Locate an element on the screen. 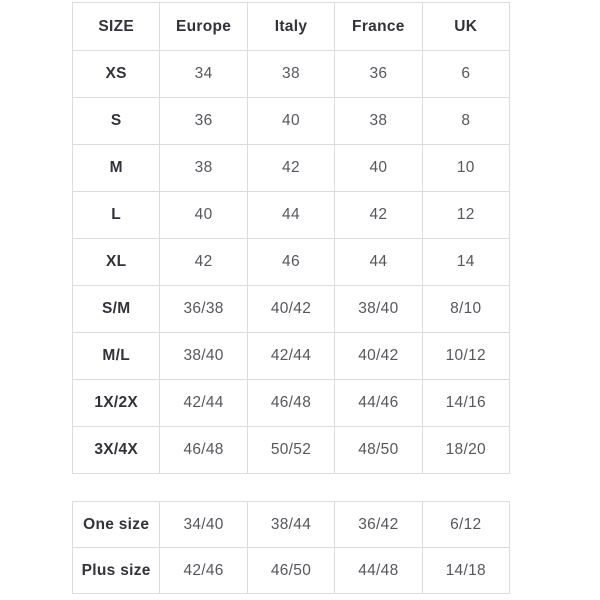 The width and height of the screenshot is (600, 600). italy-value-cell: 40 is located at coordinates (291, 121).